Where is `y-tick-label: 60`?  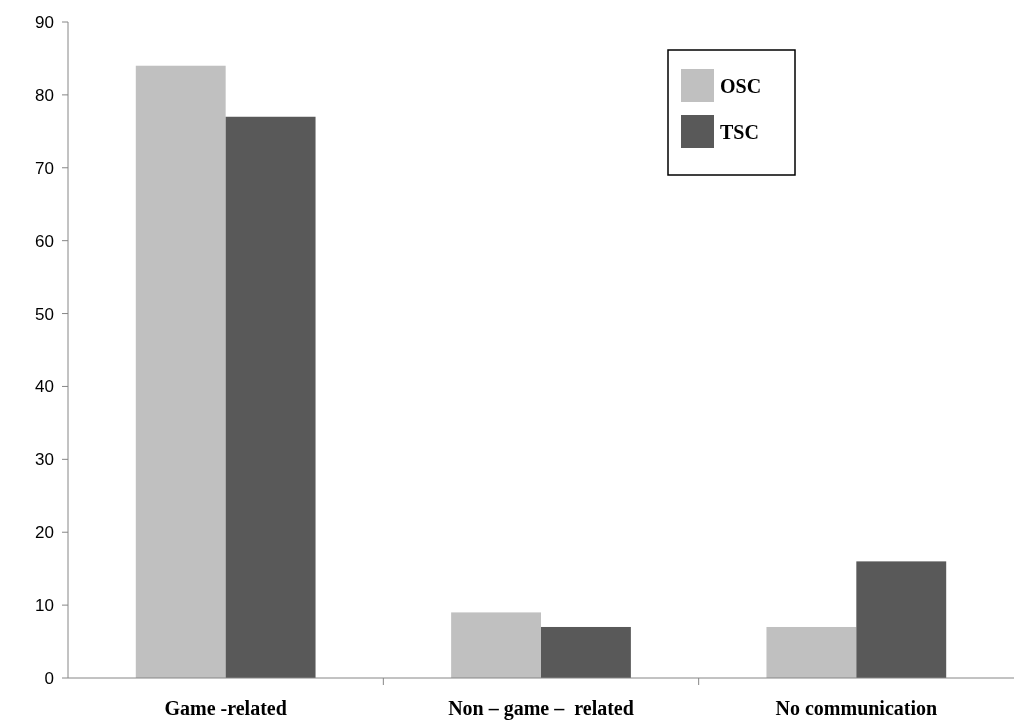 y-tick-label: 60 is located at coordinates (44, 241).